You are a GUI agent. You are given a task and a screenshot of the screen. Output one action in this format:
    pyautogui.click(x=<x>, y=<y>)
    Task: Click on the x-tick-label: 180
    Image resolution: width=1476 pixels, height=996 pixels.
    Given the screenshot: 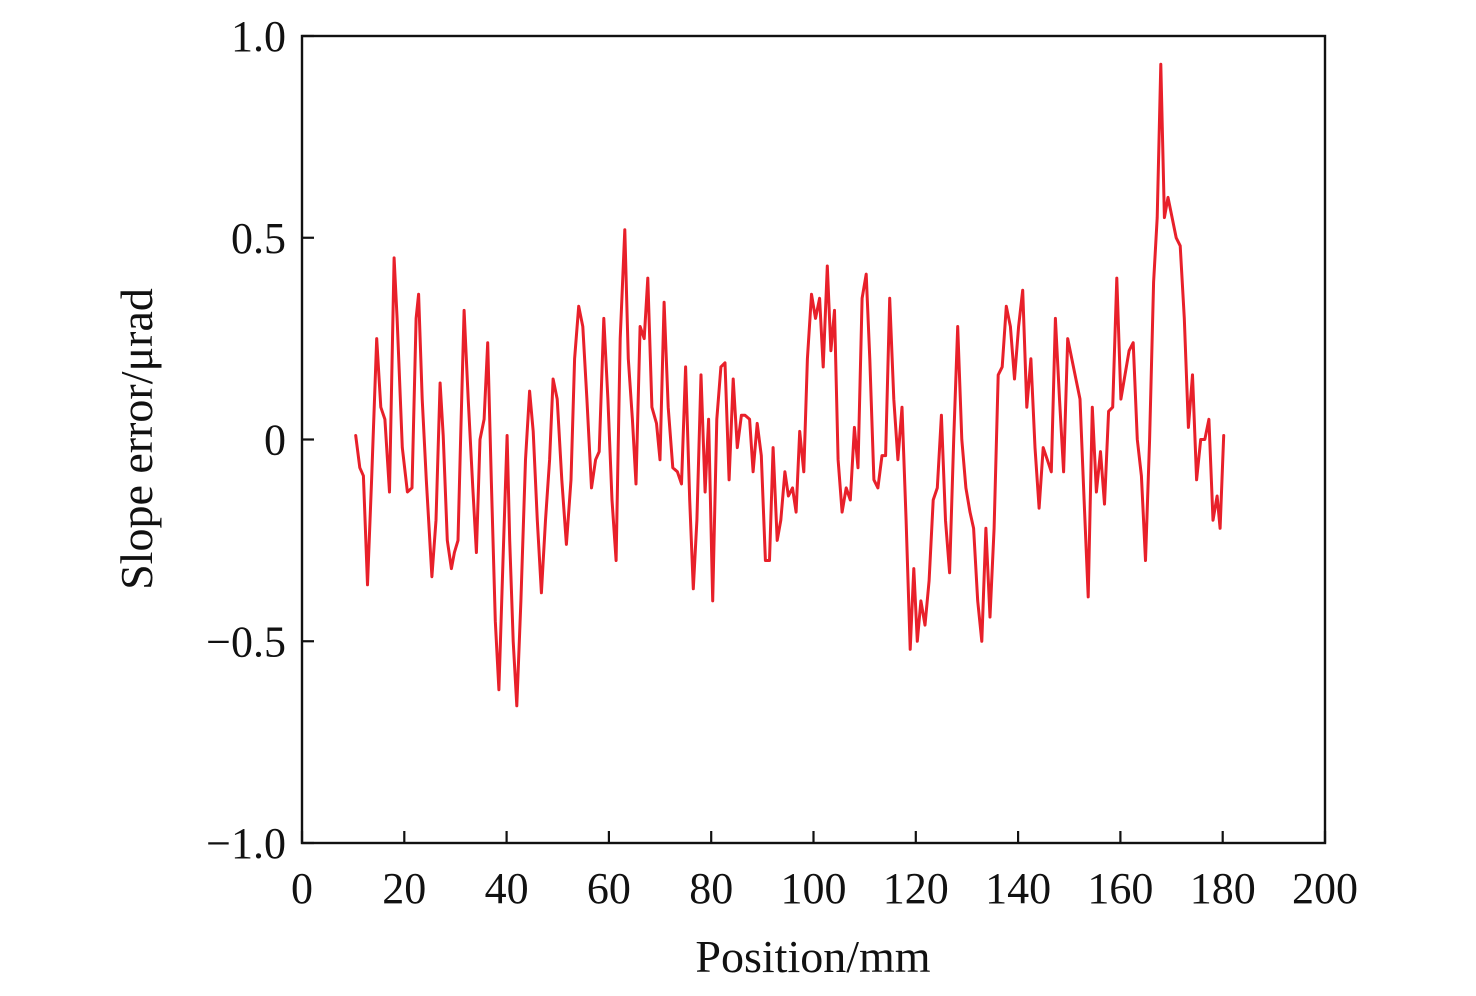 What is the action you would take?
    pyautogui.click(x=1223, y=888)
    